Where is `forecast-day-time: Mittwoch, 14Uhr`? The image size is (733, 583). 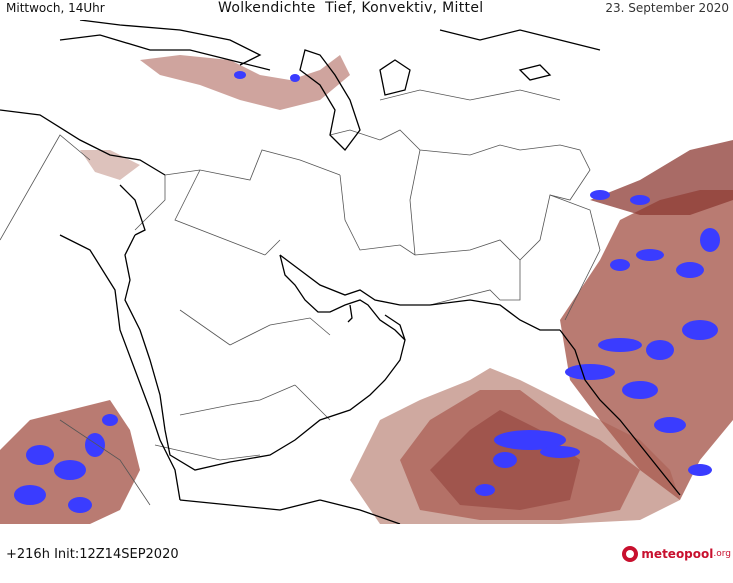 forecast-day-time: Mittwoch, 14Uhr is located at coordinates (55, 8).